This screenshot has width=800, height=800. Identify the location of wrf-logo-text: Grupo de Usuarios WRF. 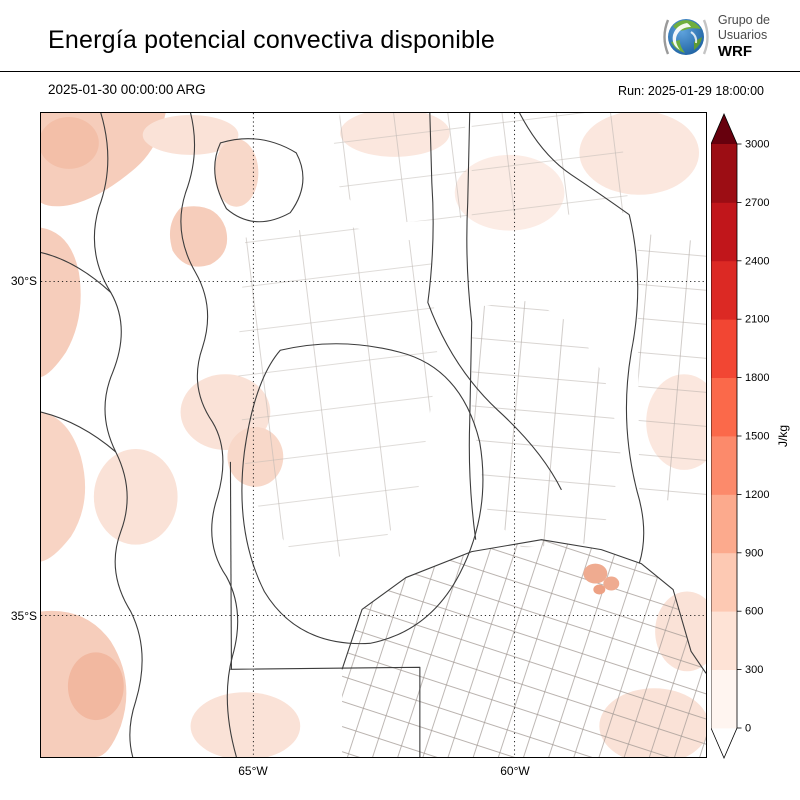
(744, 37).